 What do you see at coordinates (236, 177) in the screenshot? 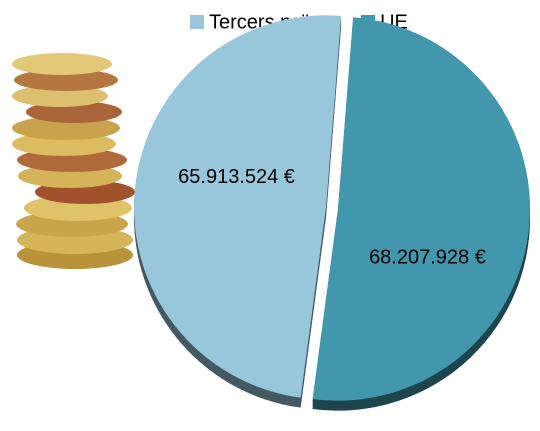
I see `data-label: 65.913.524 €` at bounding box center [236, 177].